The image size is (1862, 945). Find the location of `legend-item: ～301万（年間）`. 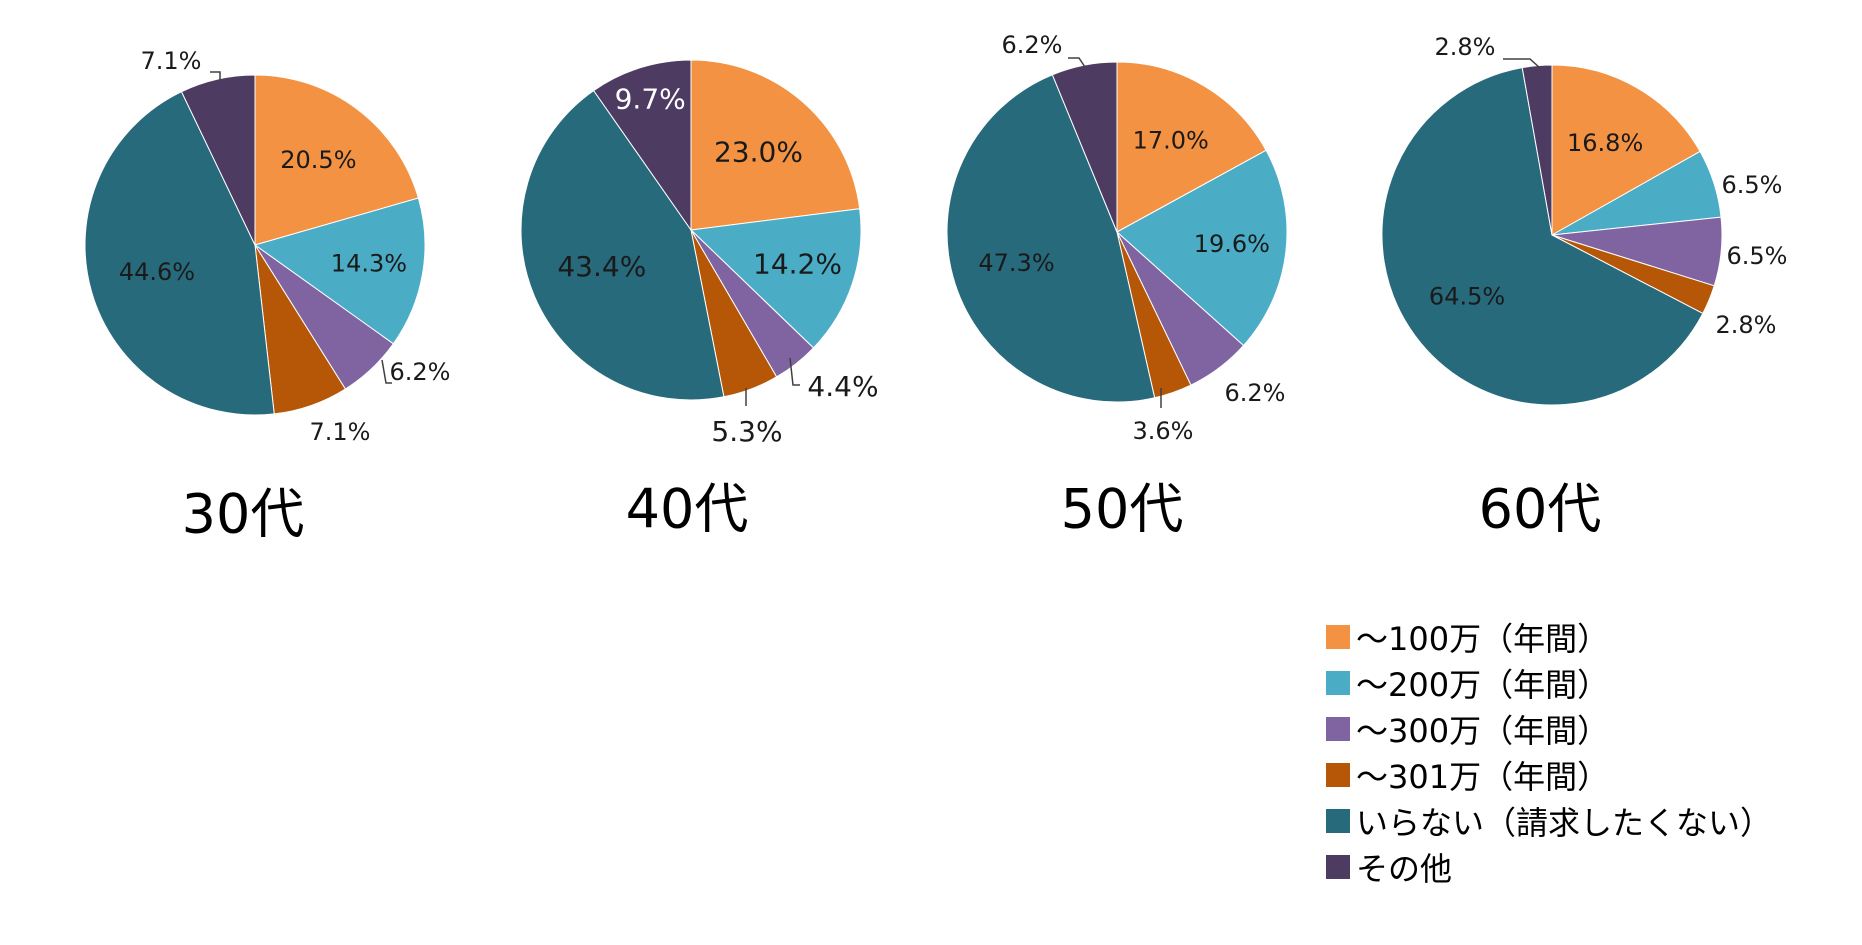

legend-item: ～301万（年間） is located at coordinates (1549, 775).